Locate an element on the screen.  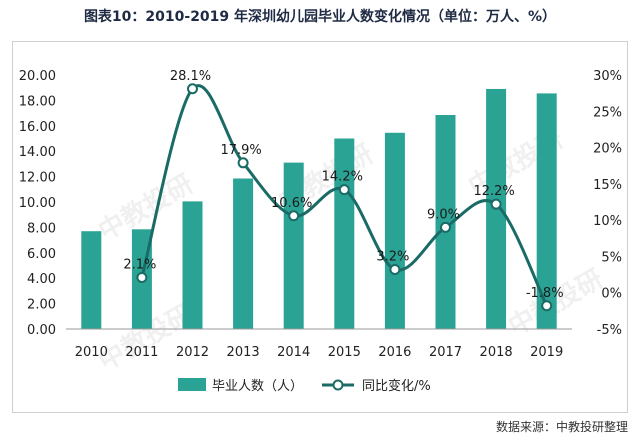
data-label: 3.2% is located at coordinates (392, 256).